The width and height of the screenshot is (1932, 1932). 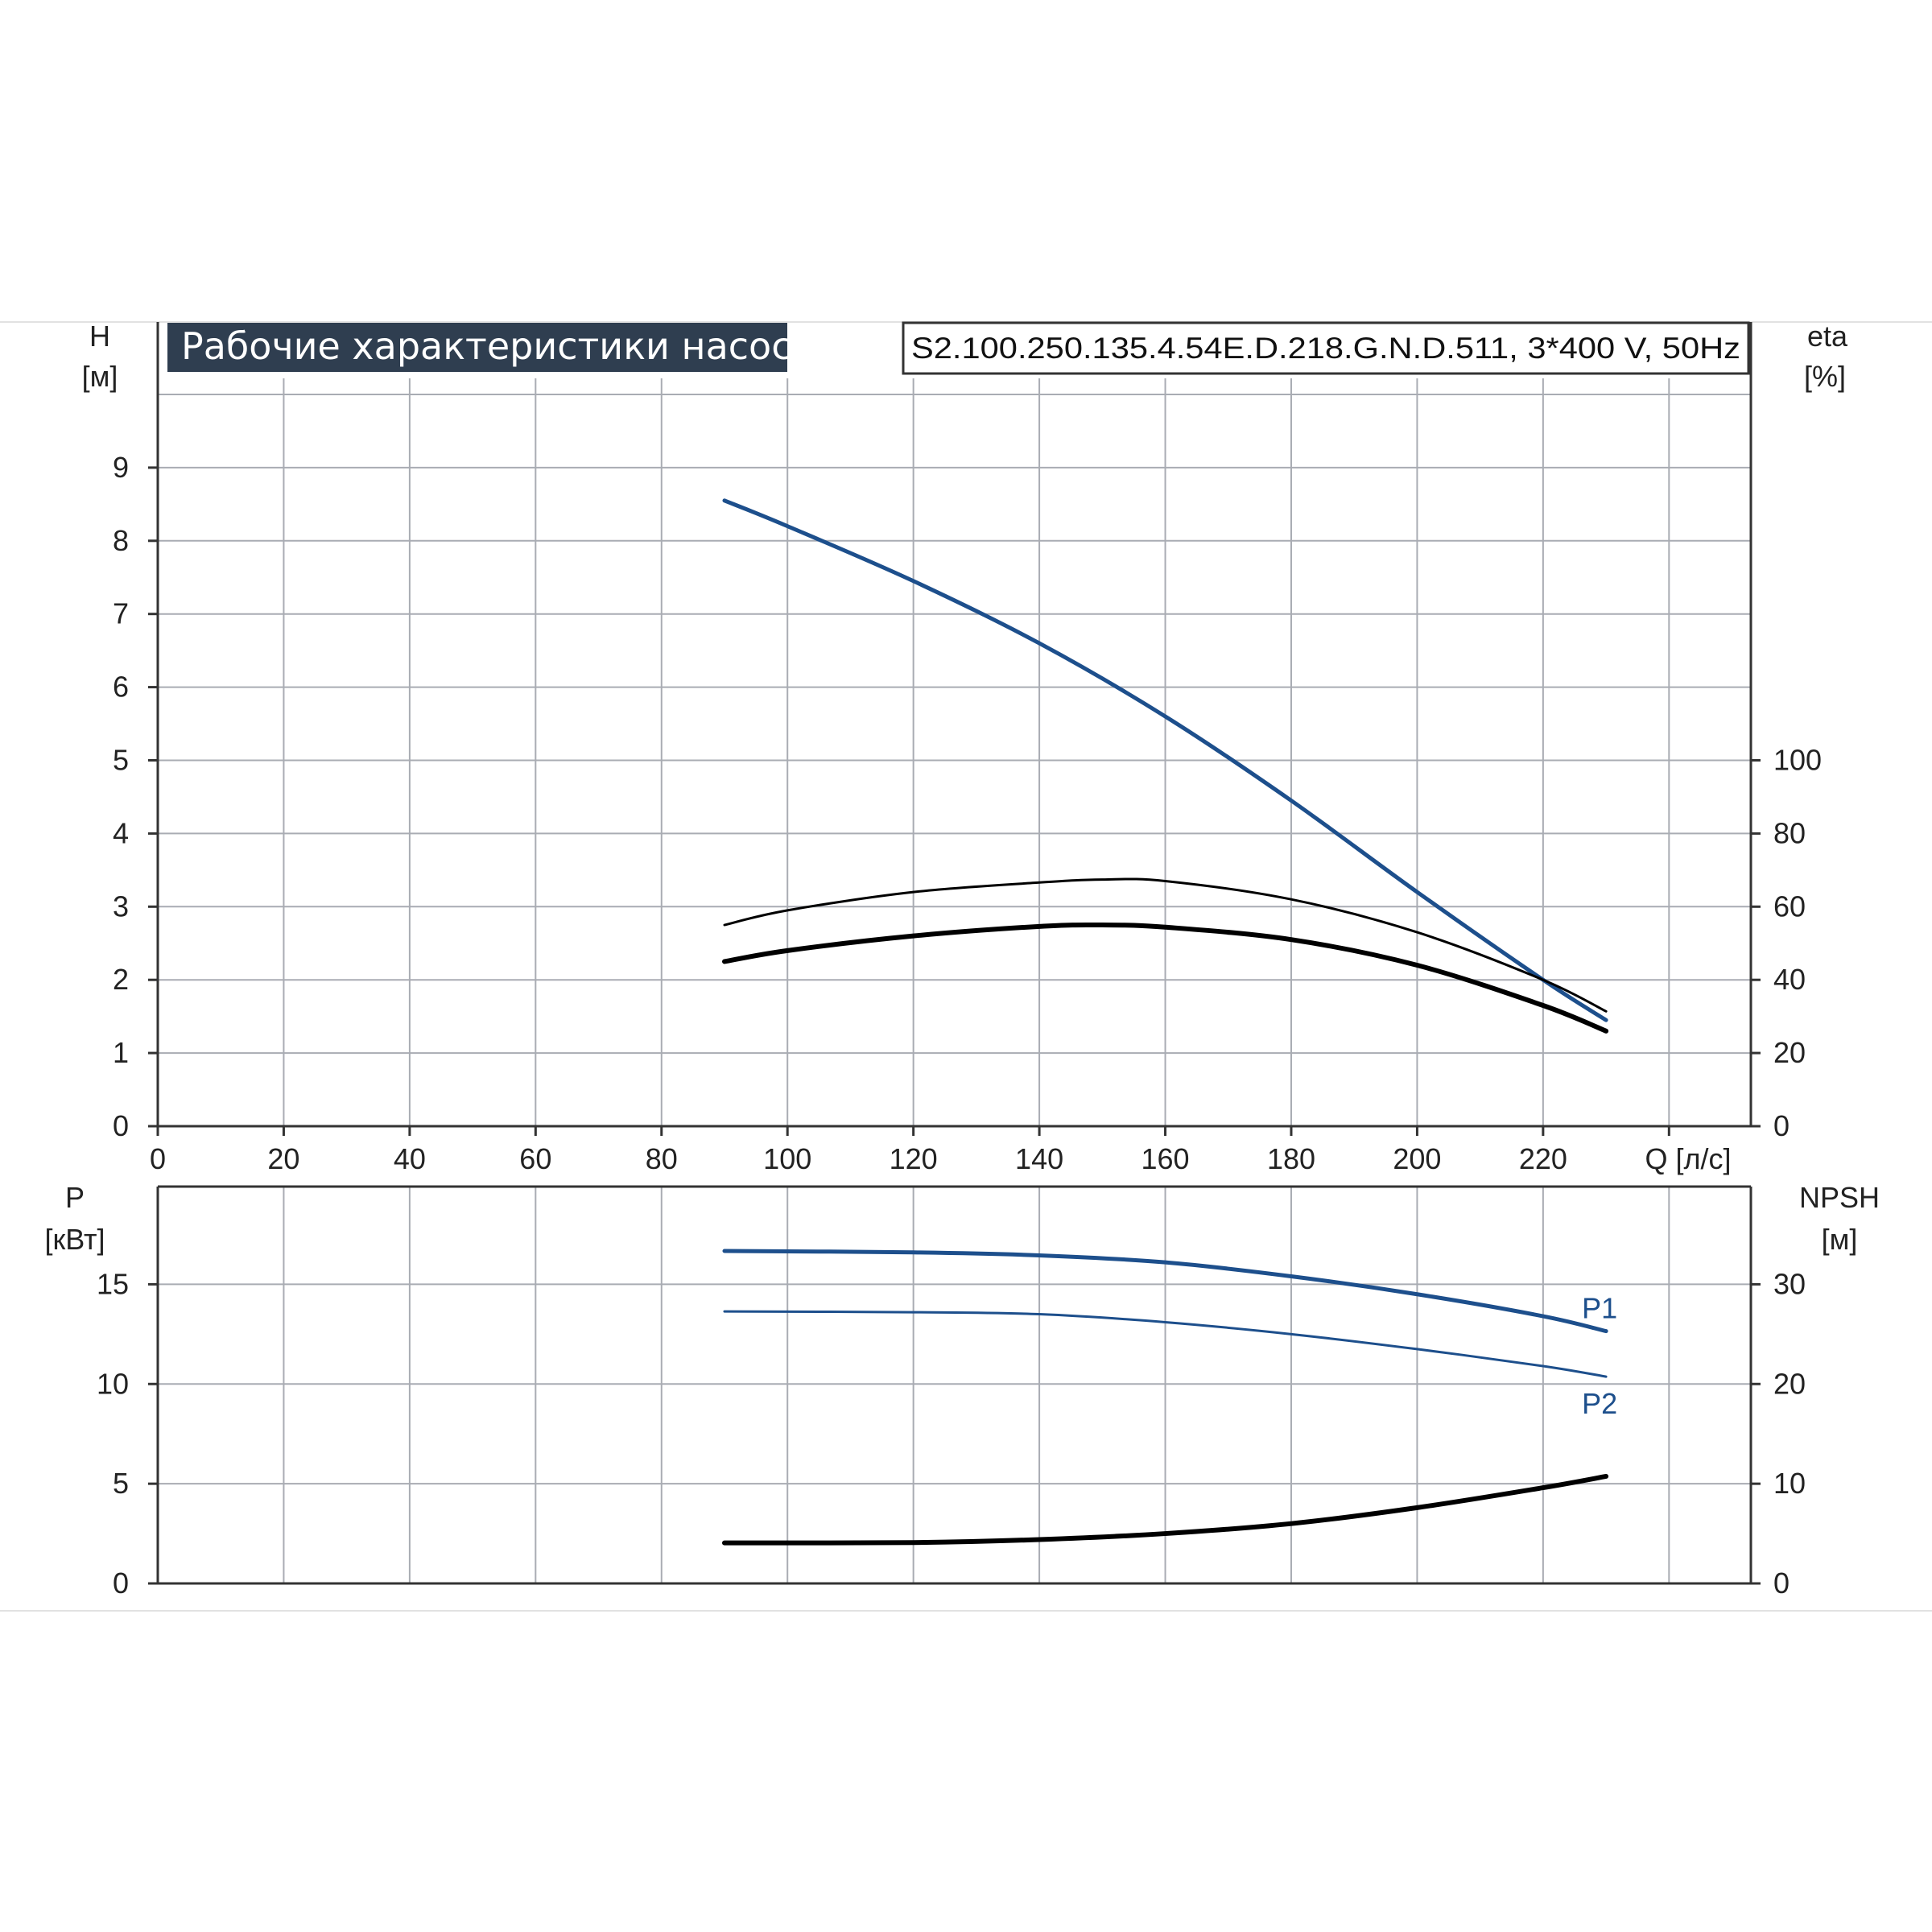 What do you see at coordinates (1165, 1158) in the screenshot?
I see `x-tick-label: 160` at bounding box center [1165, 1158].